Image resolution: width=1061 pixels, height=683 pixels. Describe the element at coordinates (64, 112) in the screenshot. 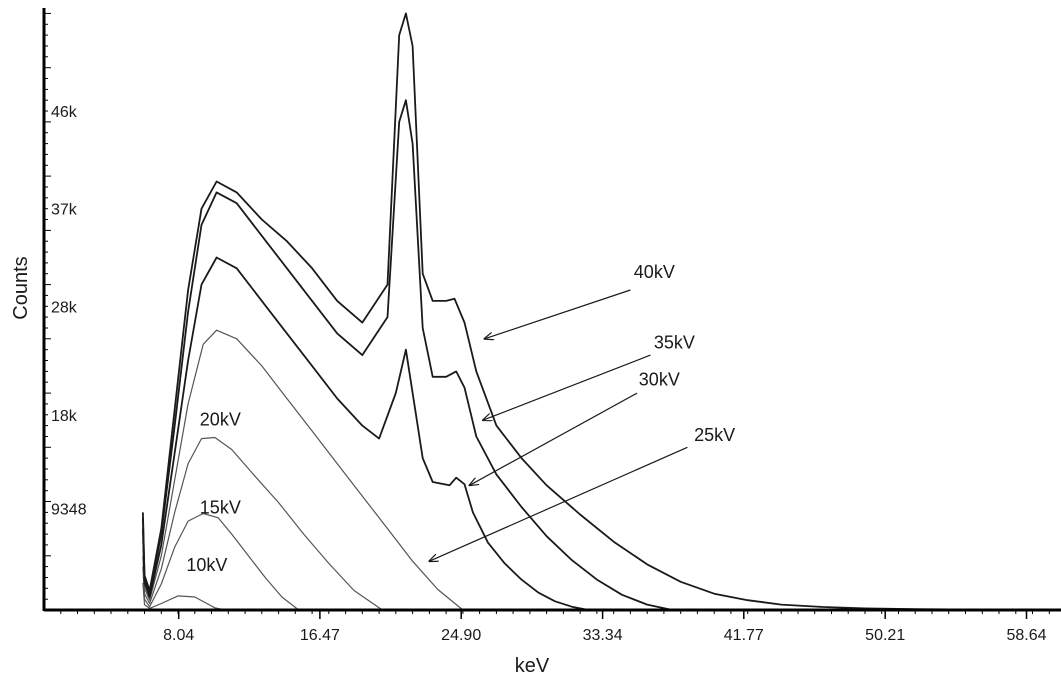

I see `y-tick-label: 46k` at that location.